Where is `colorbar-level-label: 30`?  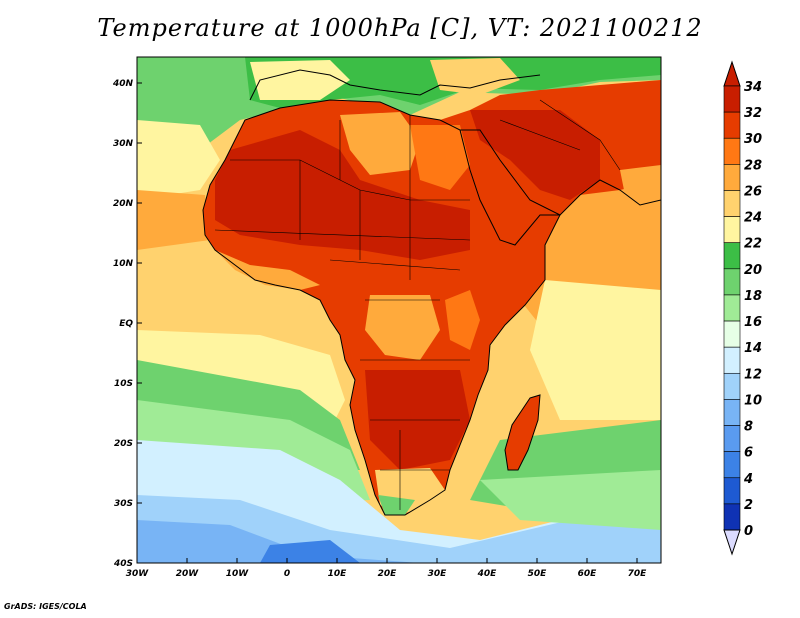
colorbar-level-label: 30 is located at coordinates (753, 139).